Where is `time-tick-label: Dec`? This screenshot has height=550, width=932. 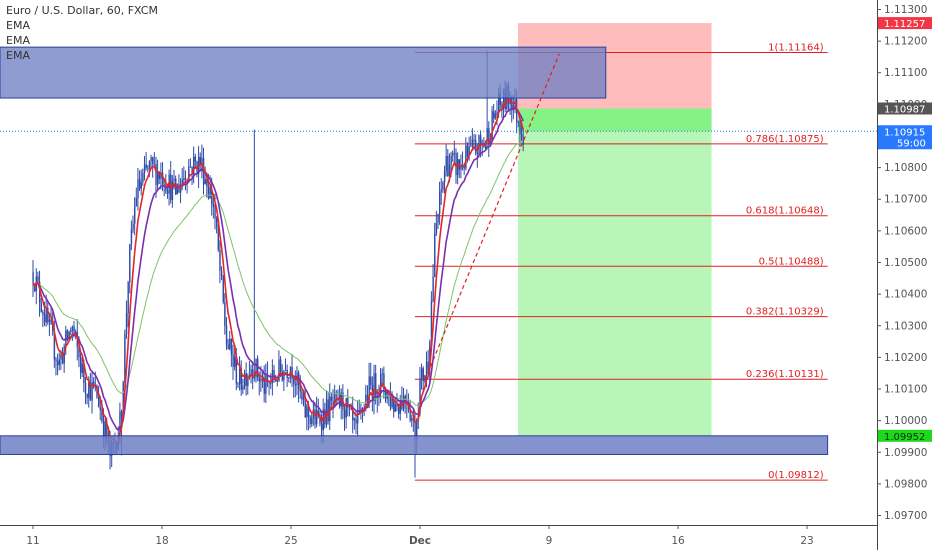
time-tick-label: Dec is located at coordinates (420, 541).